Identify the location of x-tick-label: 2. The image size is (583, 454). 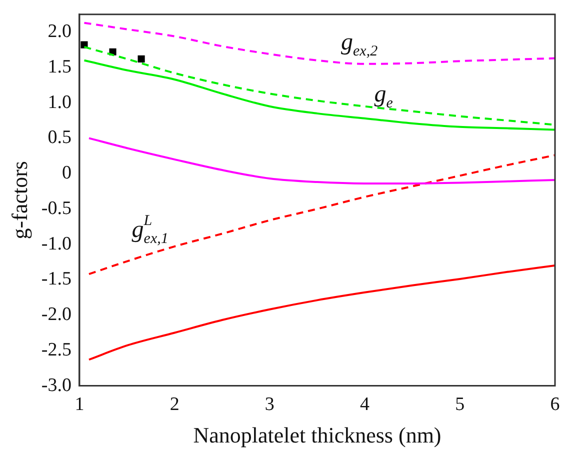
(175, 405).